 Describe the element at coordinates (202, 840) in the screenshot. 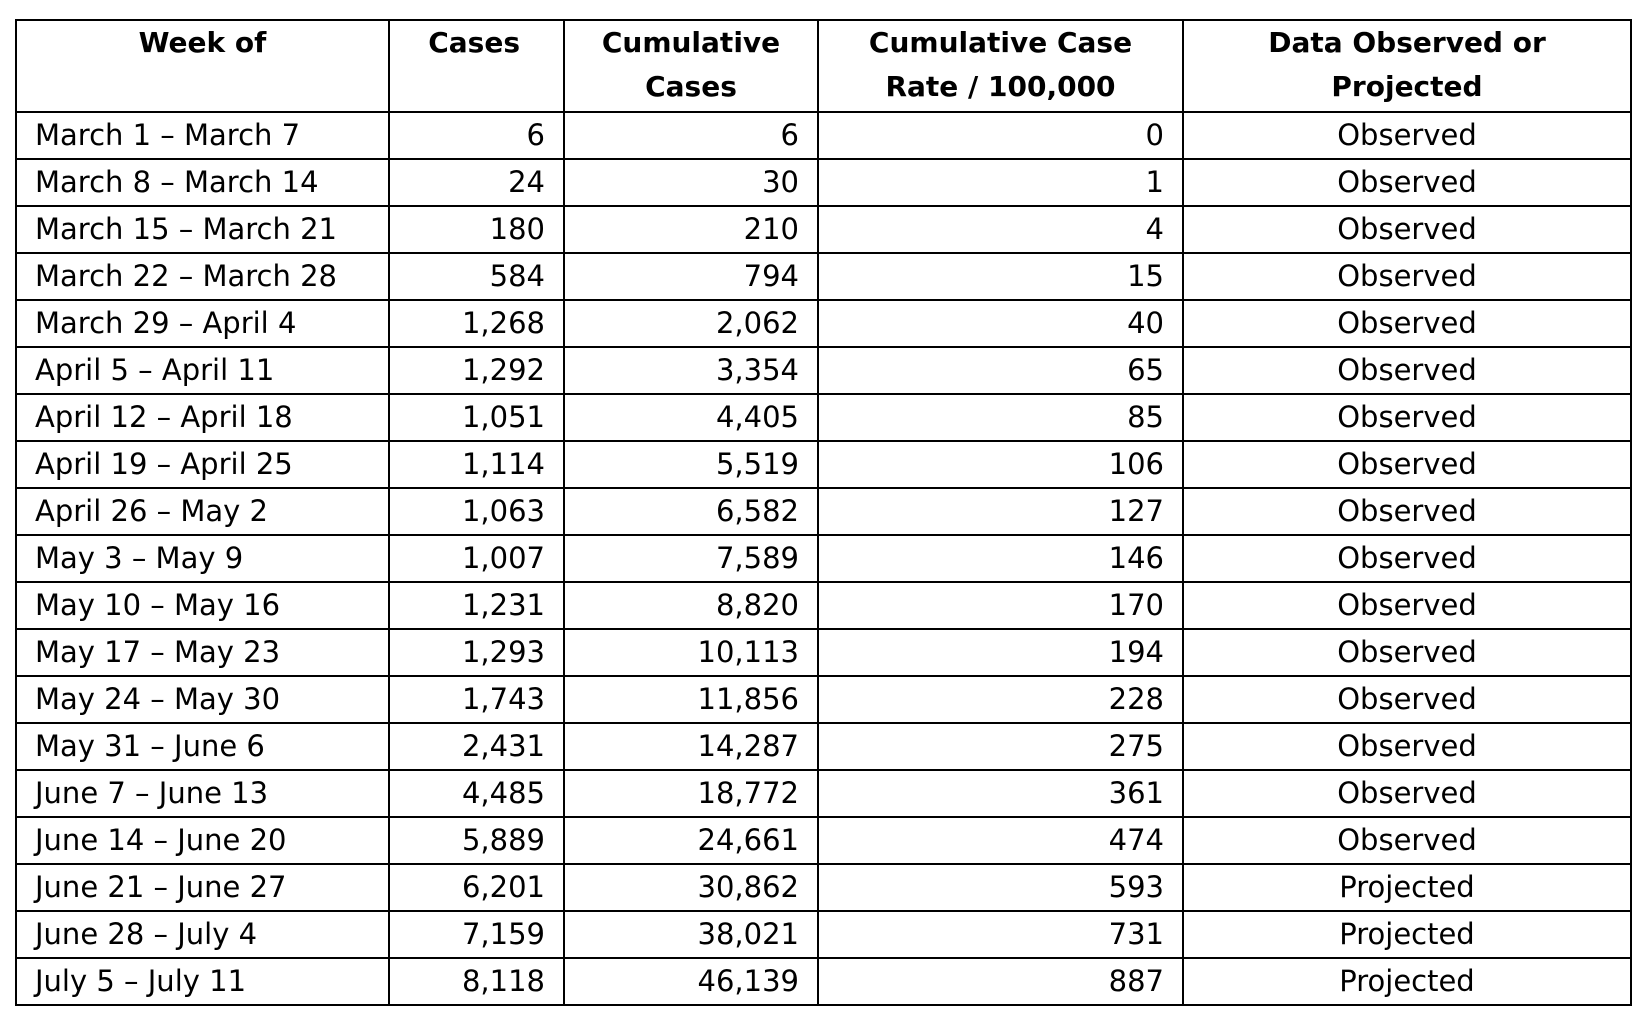

I see `week-cell: June 14 – June 20` at that location.